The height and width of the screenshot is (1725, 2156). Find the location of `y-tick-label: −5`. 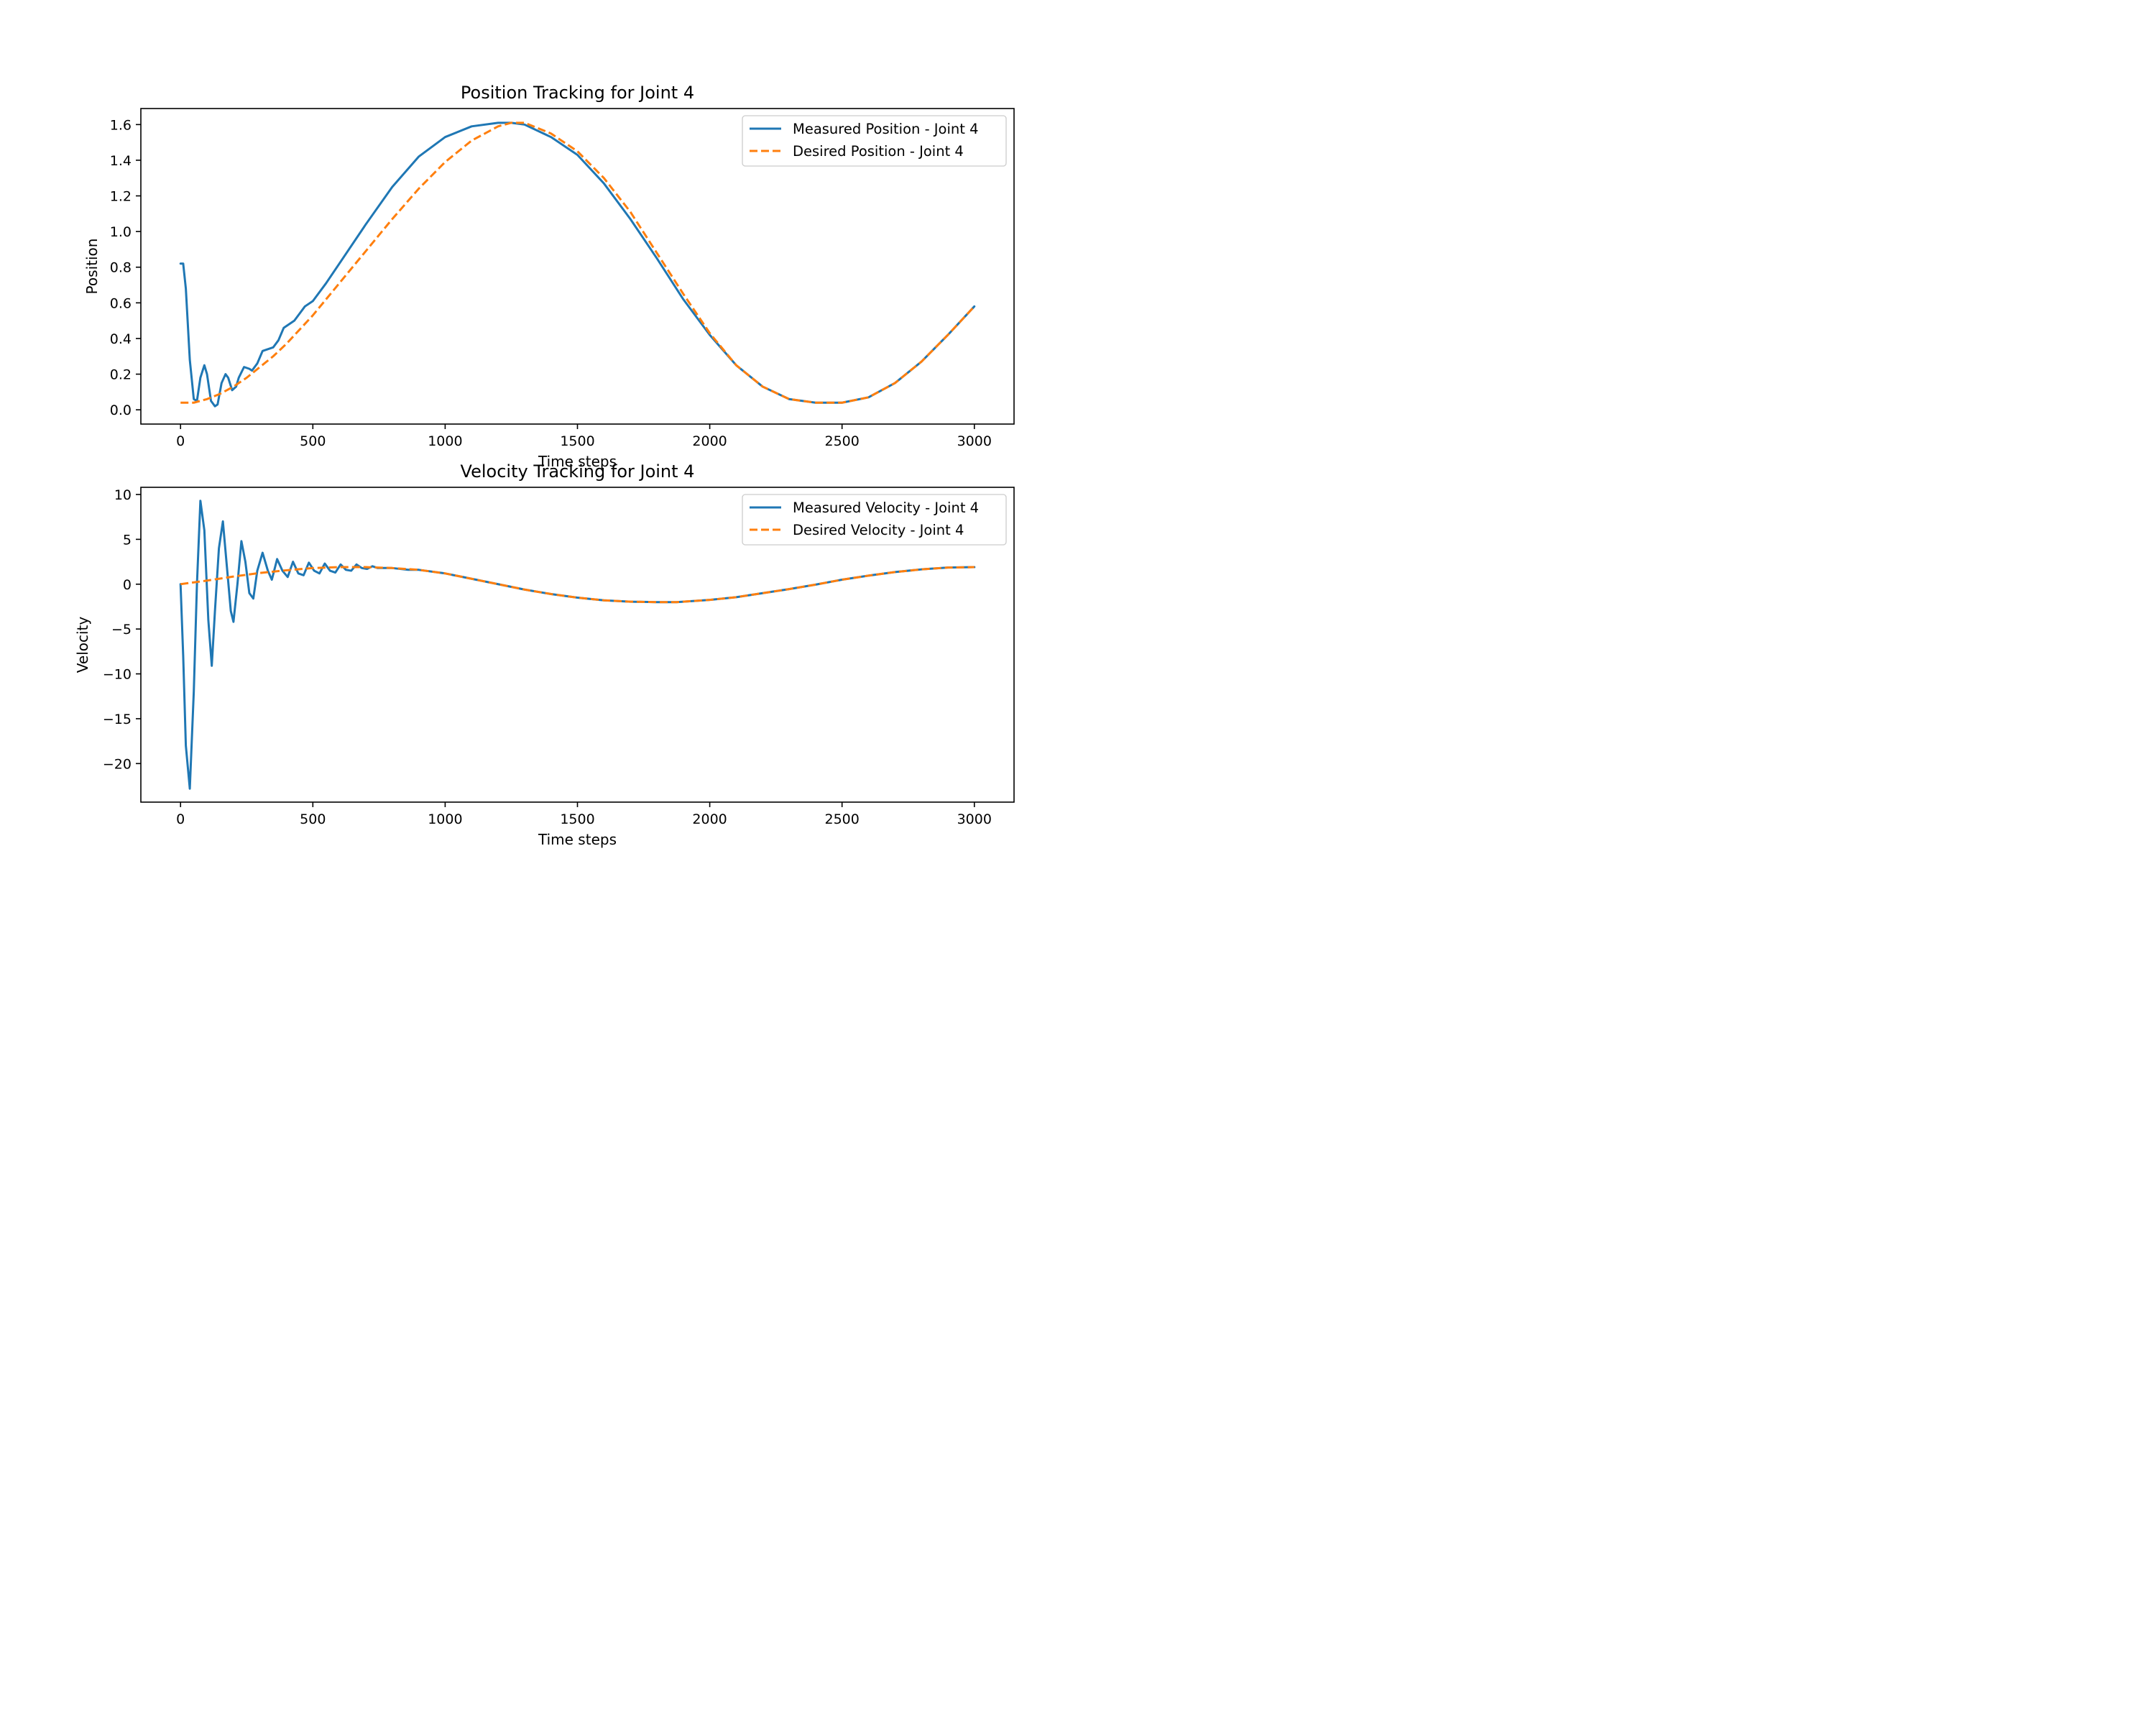

y-tick-label: −5 is located at coordinates (121, 630).